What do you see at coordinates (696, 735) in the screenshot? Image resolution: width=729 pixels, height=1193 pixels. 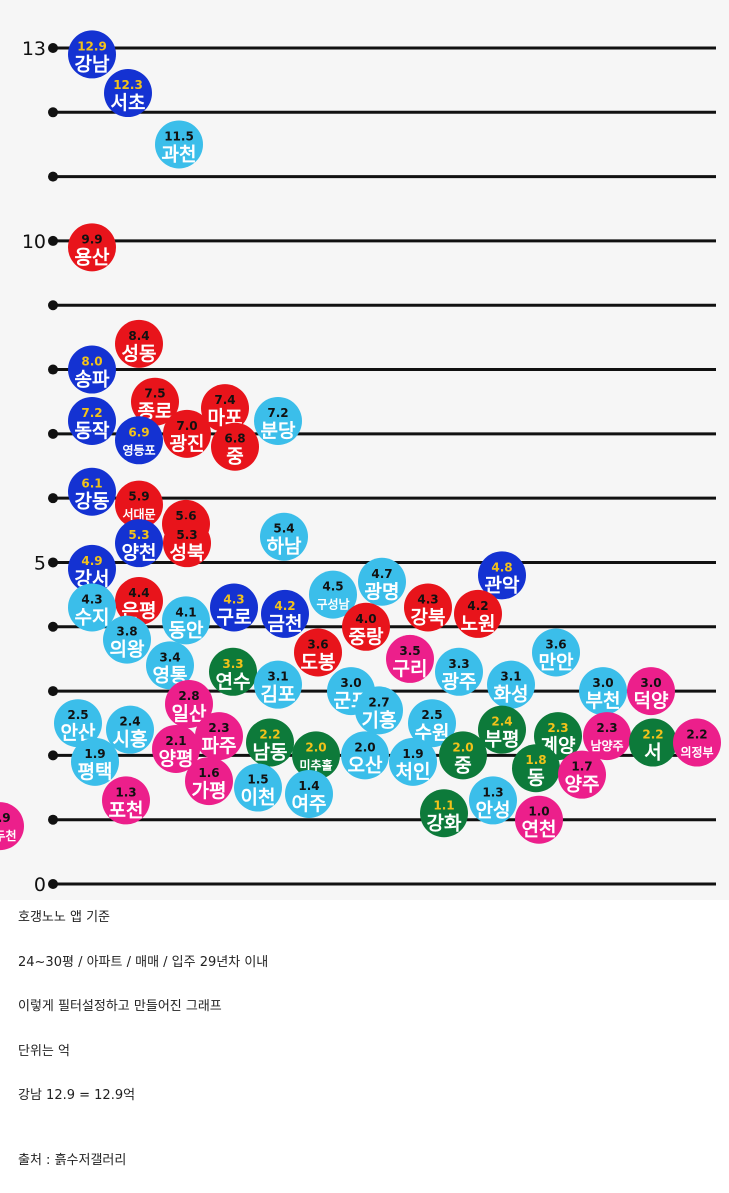 I see `bubble-value: 2.2` at bounding box center [696, 735].